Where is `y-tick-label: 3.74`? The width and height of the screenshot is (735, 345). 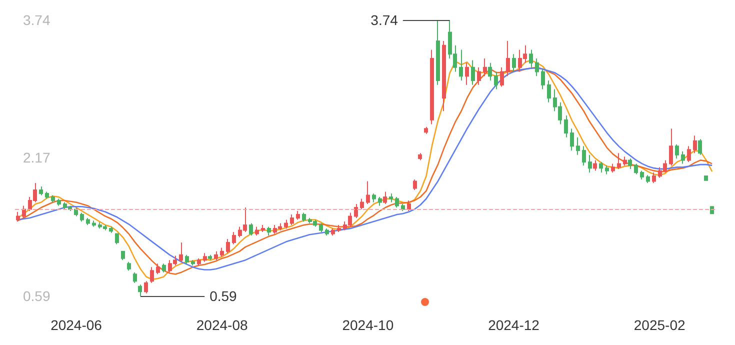
y-tick-label: 3.74 is located at coordinates (36, 20).